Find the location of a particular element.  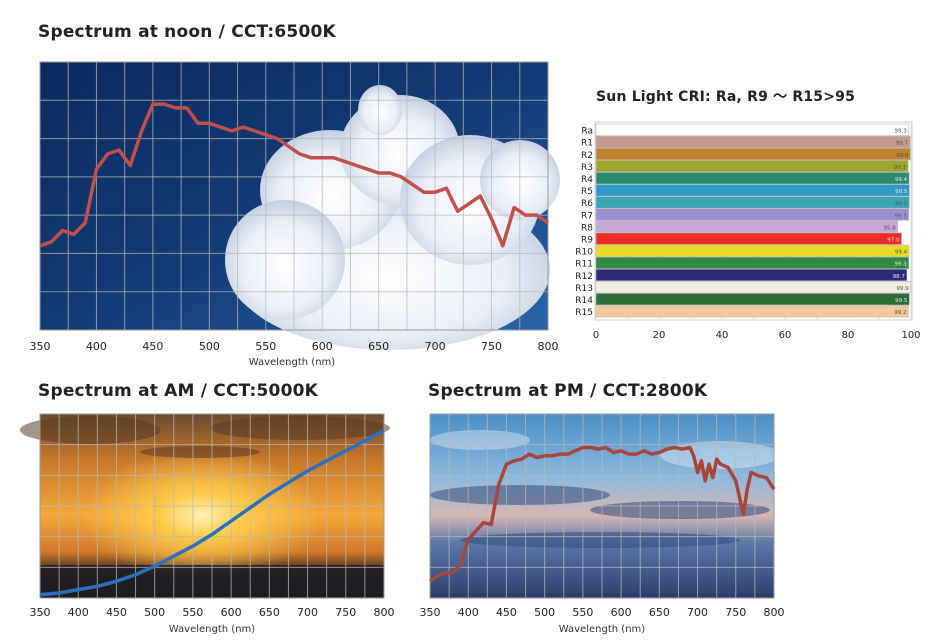

noon-x-tick-label: 700 is located at coordinates (435, 346).